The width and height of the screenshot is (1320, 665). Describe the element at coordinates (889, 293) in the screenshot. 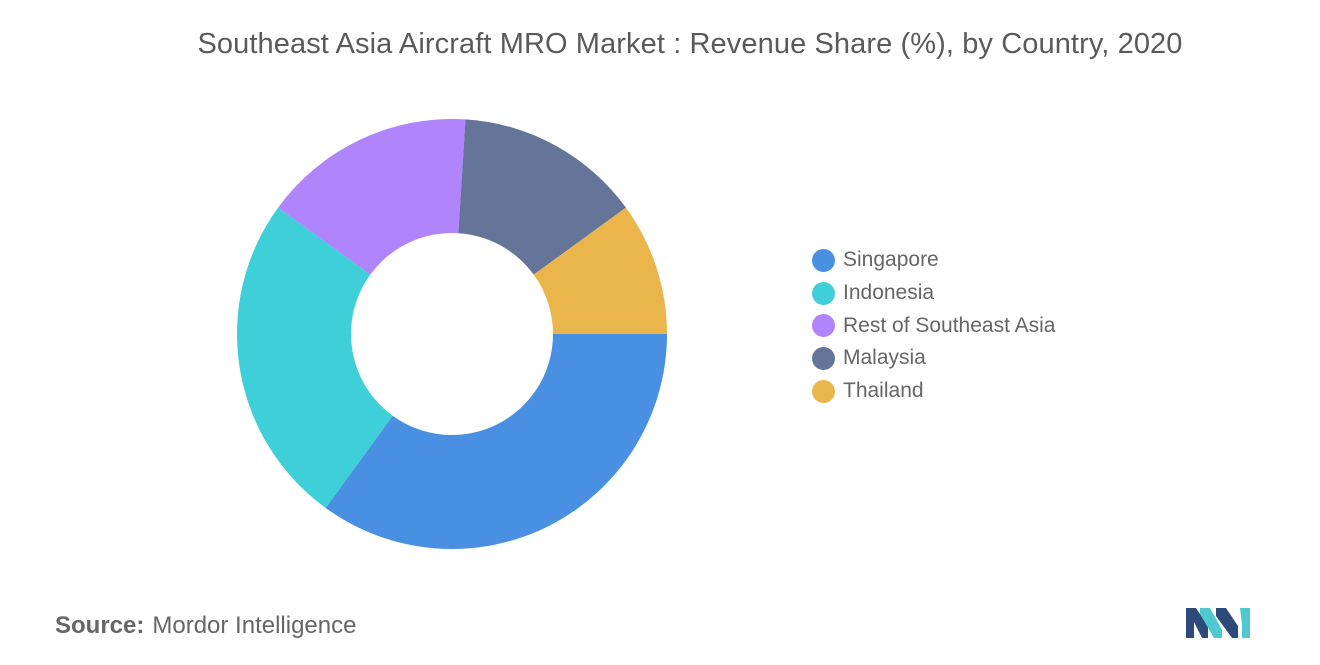

I see `legend-label: Indonesia` at that location.